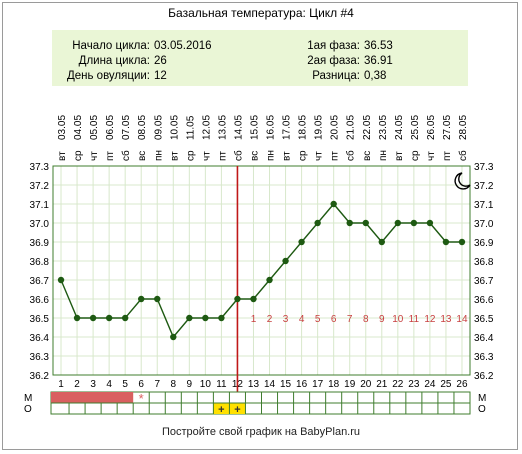 This screenshot has width=522, height=454. Describe the element at coordinates (271, 127) in the screenshot. I see `x-date-label: 16.05` at that location.